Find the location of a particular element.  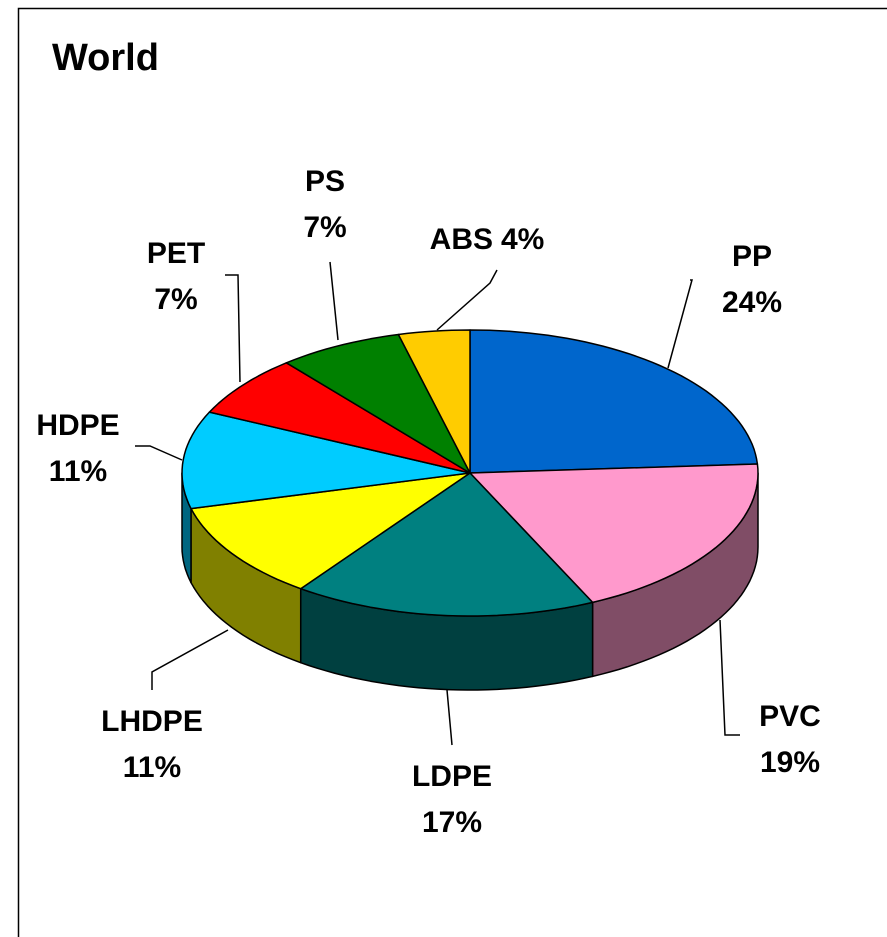

slice-label: PP is located at coordinates (752, 256).